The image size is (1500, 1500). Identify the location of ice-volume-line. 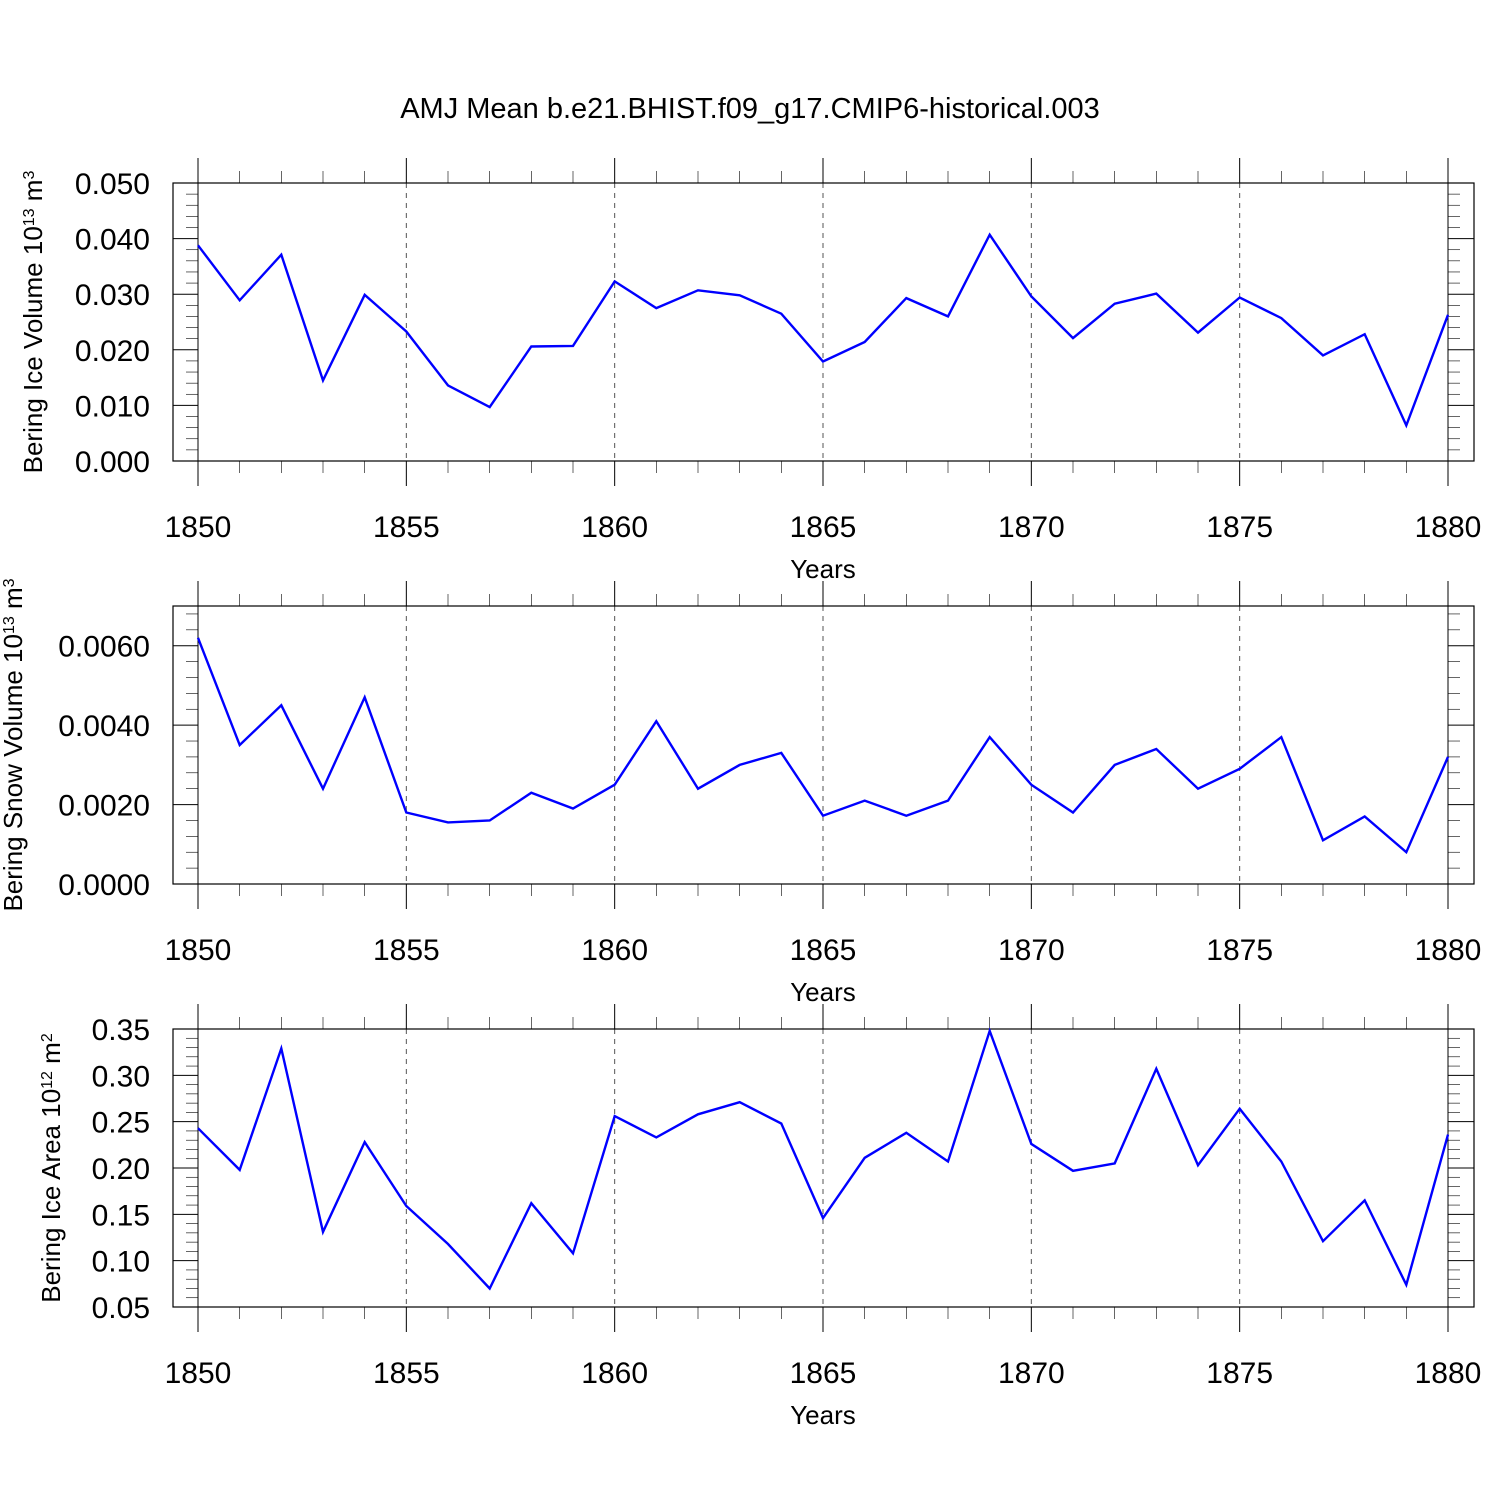
(823, 330).